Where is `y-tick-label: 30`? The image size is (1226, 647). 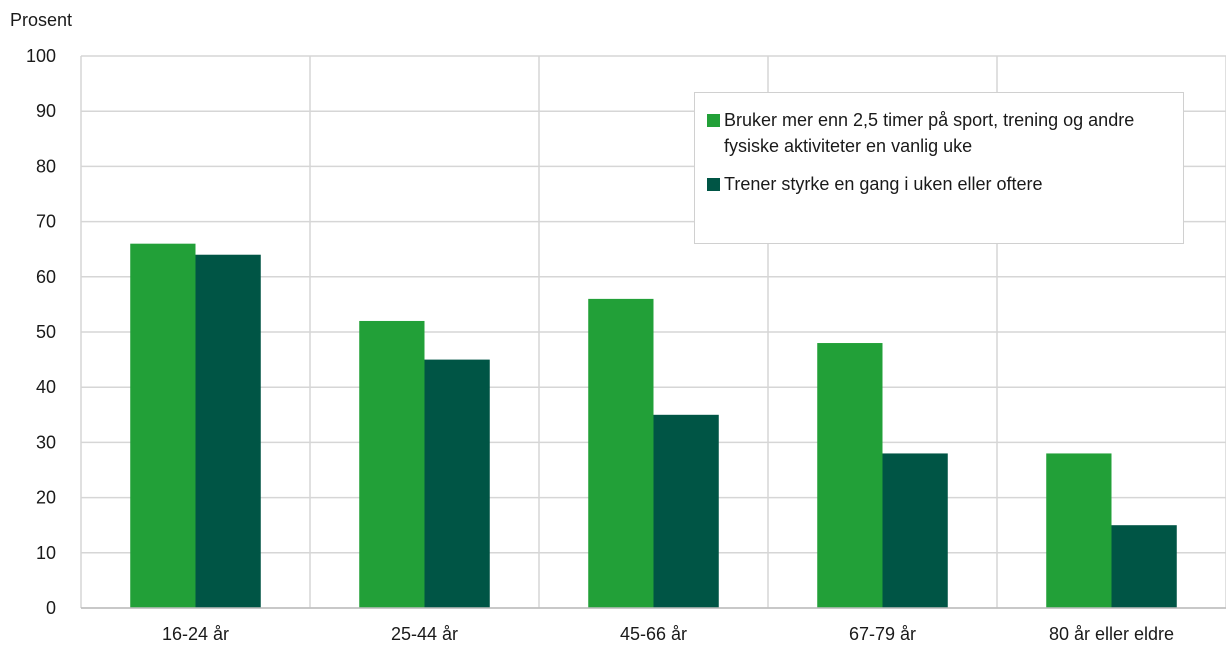
y-tick-label: 30 is located at coordinates (46, 442).